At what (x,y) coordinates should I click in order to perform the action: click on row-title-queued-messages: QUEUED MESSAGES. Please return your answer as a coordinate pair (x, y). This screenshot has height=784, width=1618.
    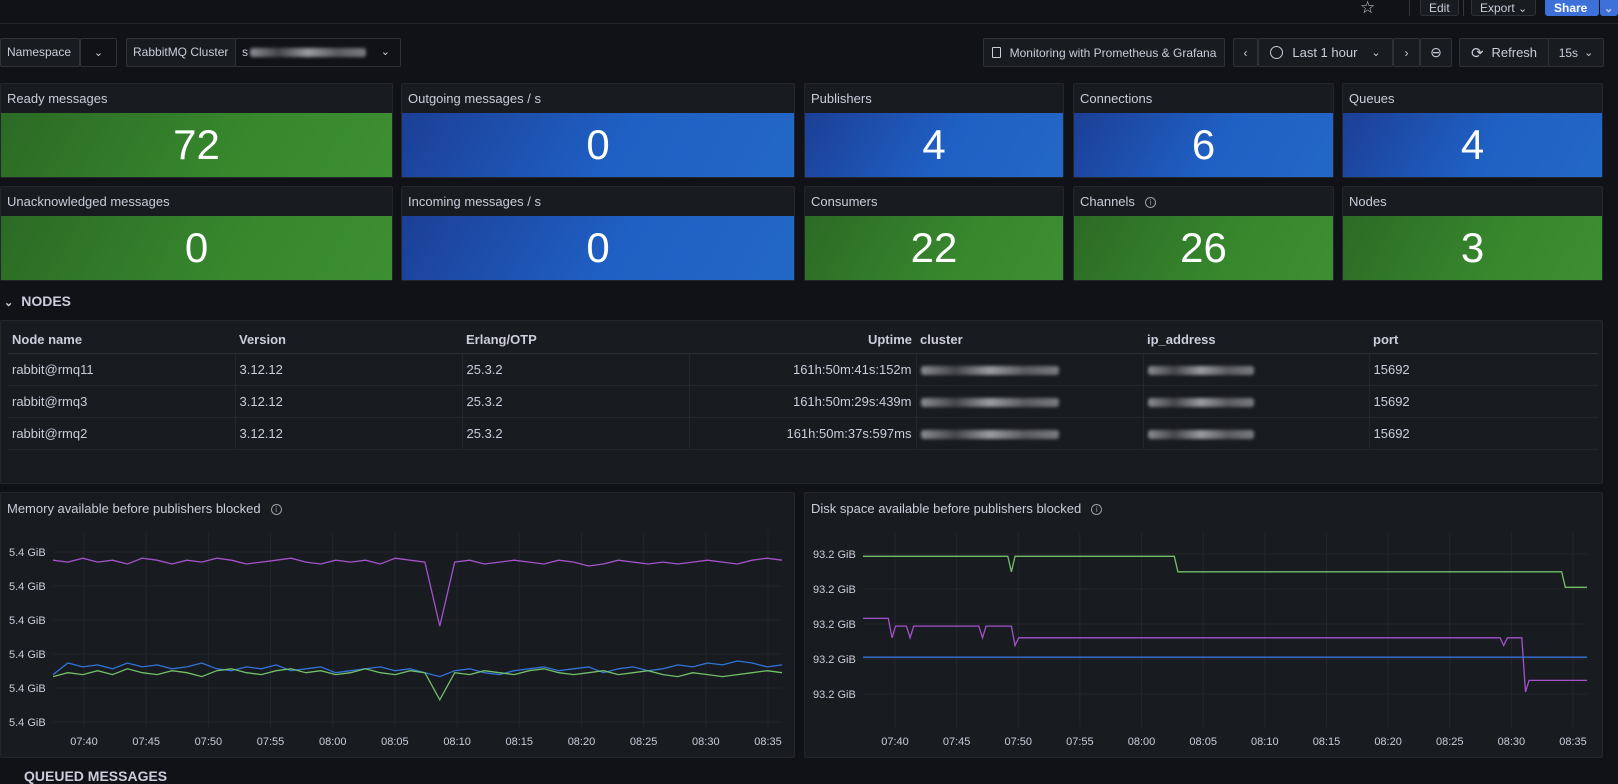
    Looking at the image, I should click on (96, 776).